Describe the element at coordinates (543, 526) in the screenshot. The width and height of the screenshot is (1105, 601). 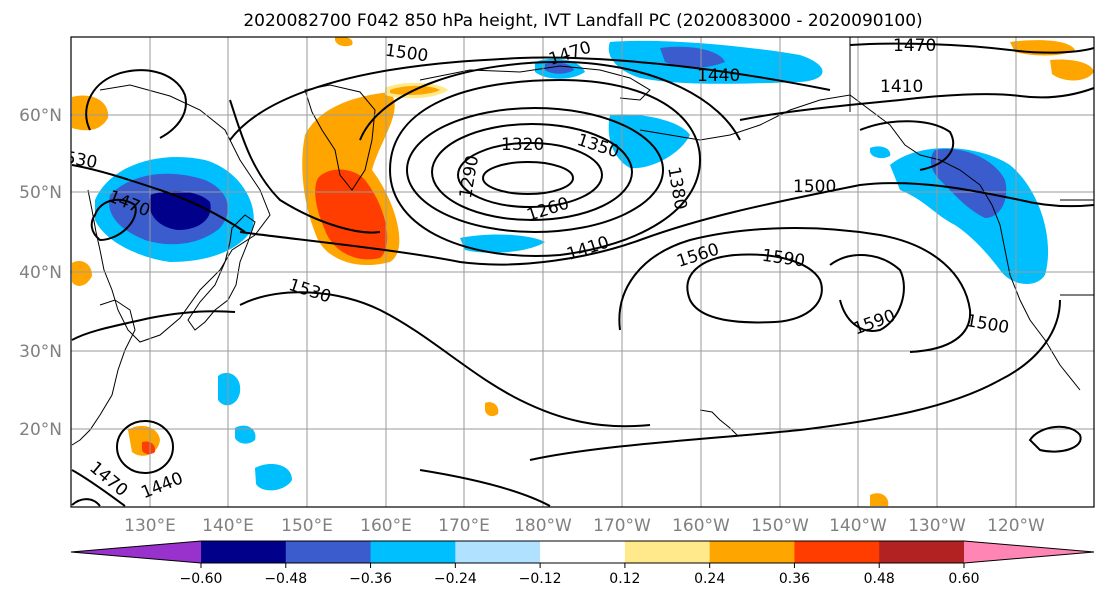
I see `lon-label: 180°W` at that location.